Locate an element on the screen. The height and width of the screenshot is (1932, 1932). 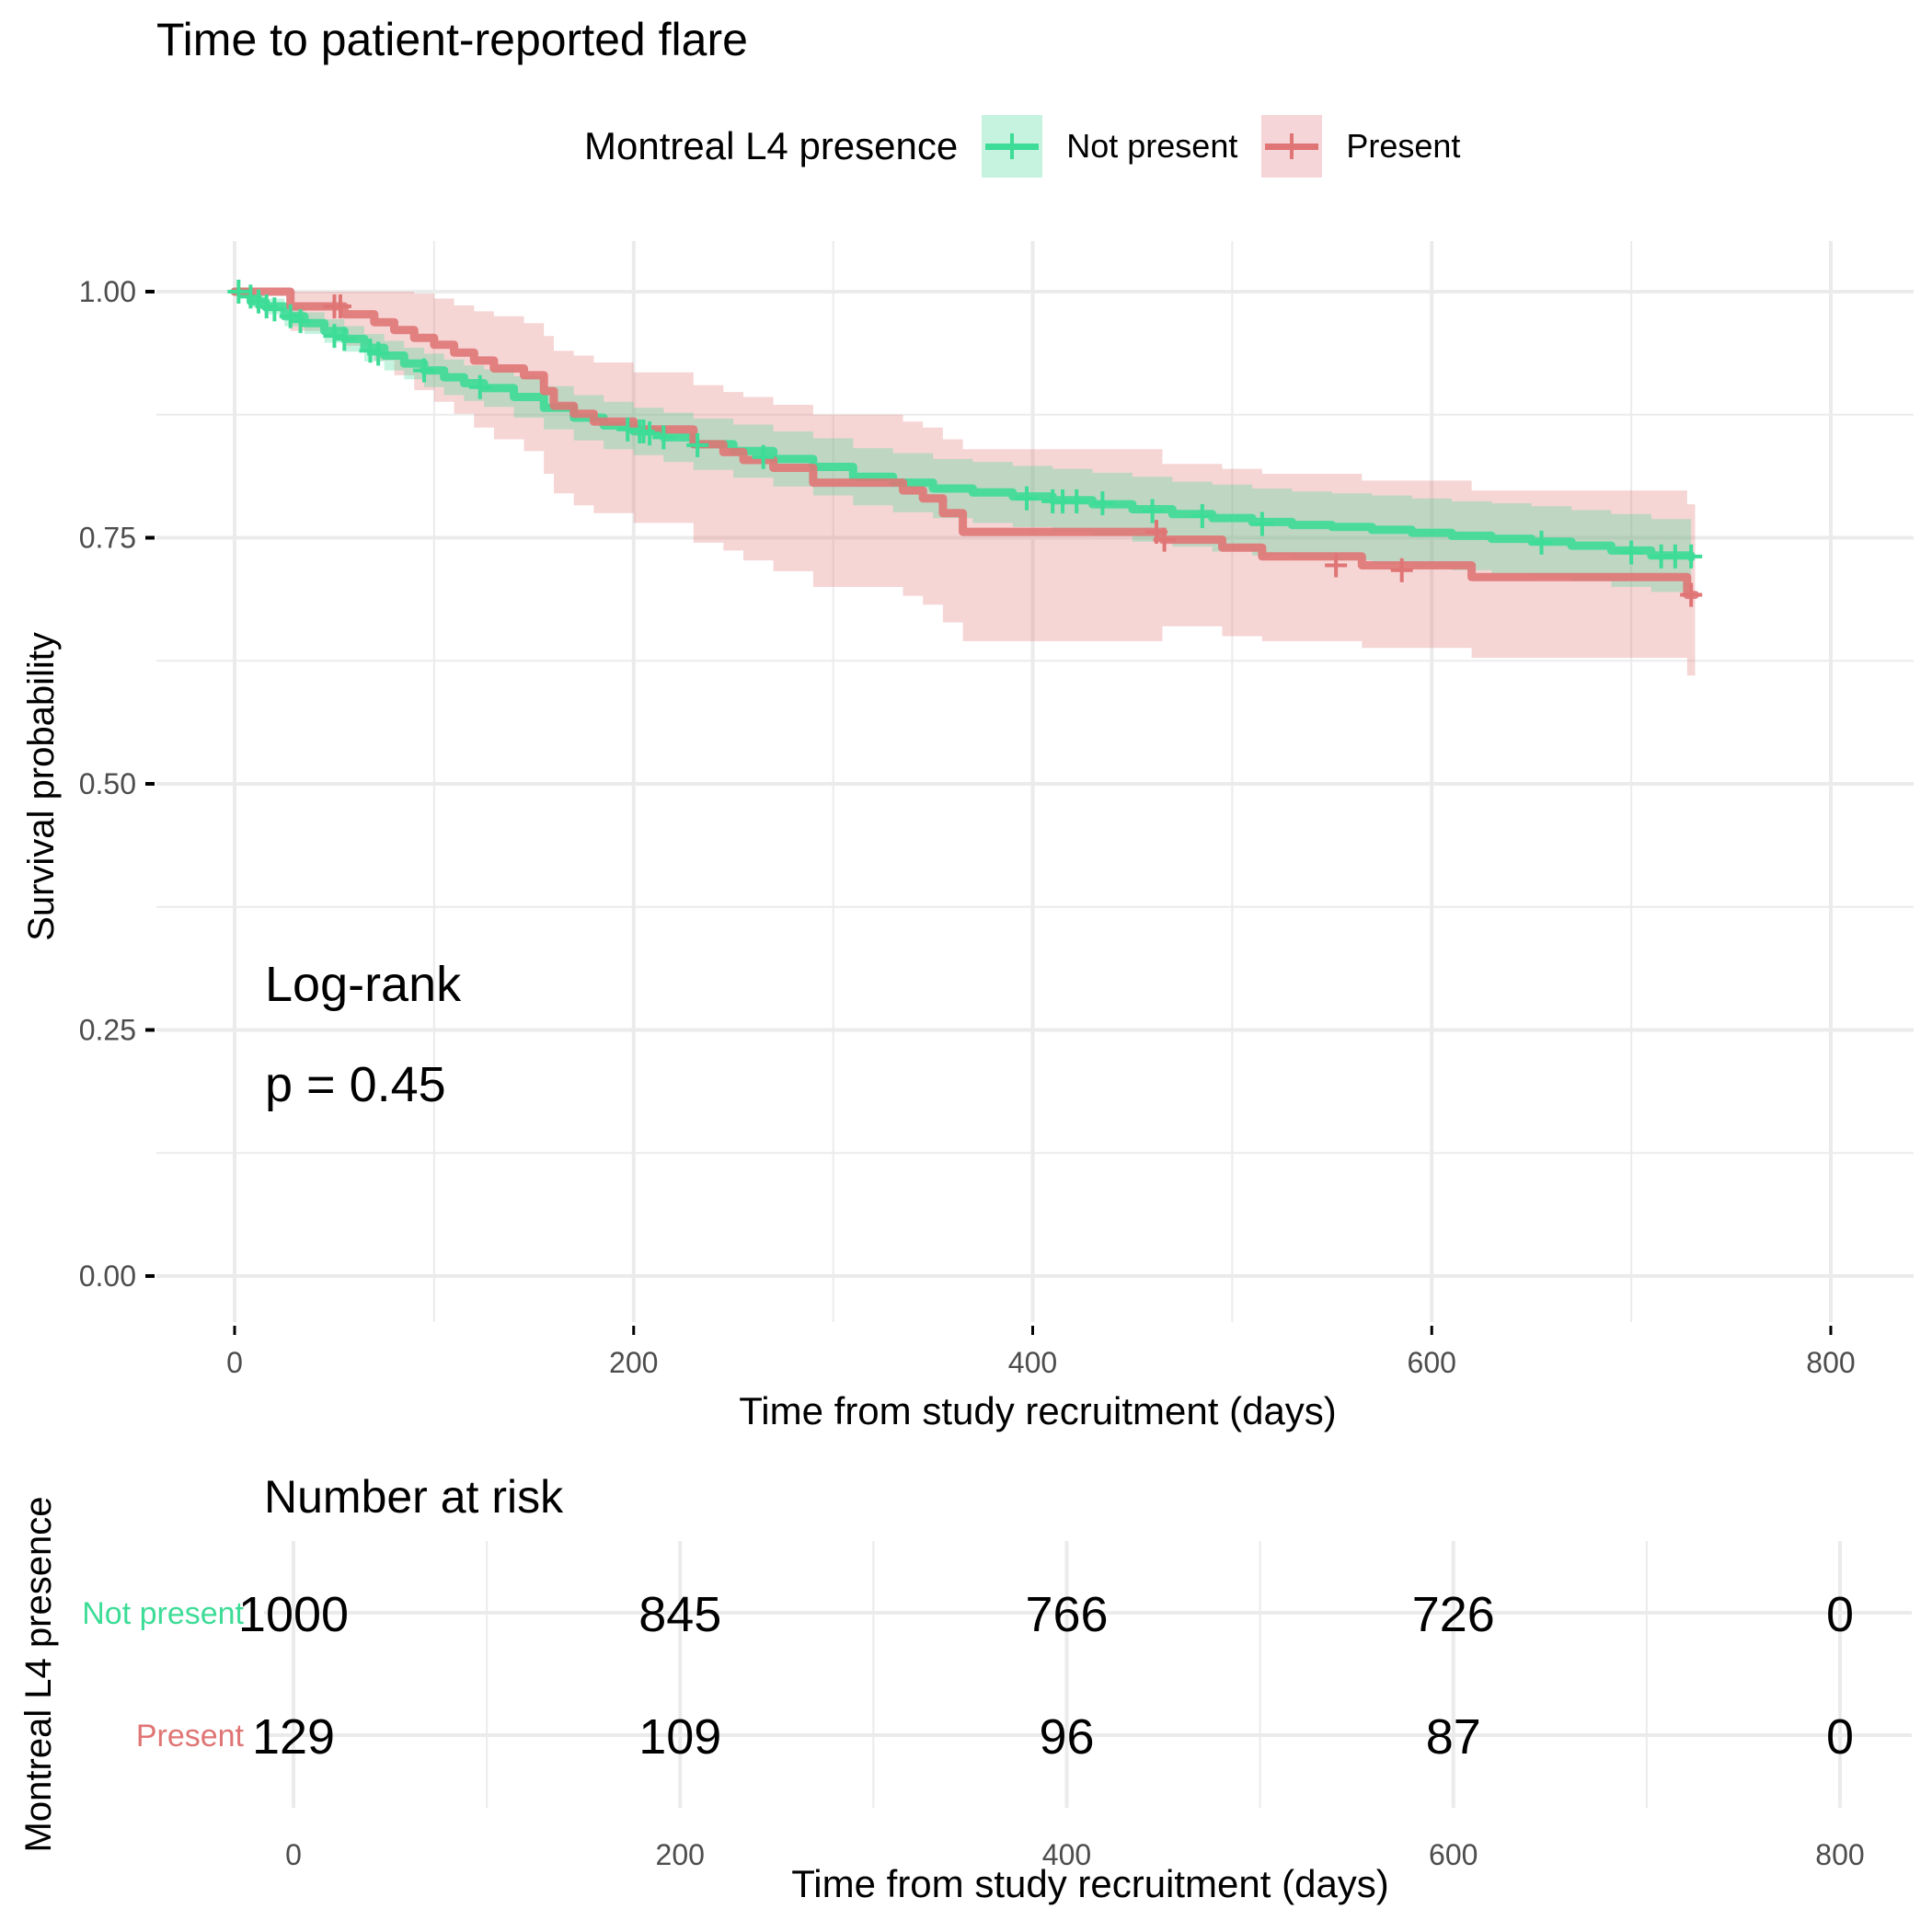
risk-count: 766 is located at coordinates (1066, 1614).